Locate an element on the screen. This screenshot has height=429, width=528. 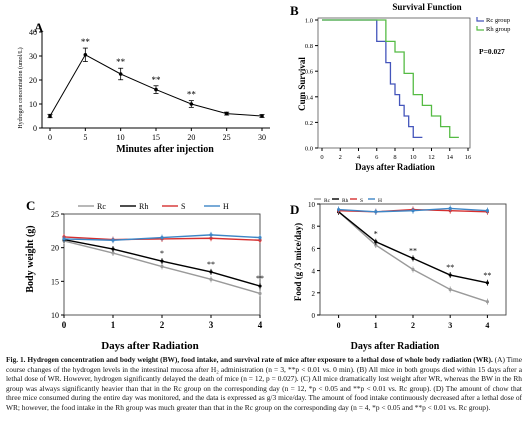
panel-c-label: C is located at coordinates (30, 205).